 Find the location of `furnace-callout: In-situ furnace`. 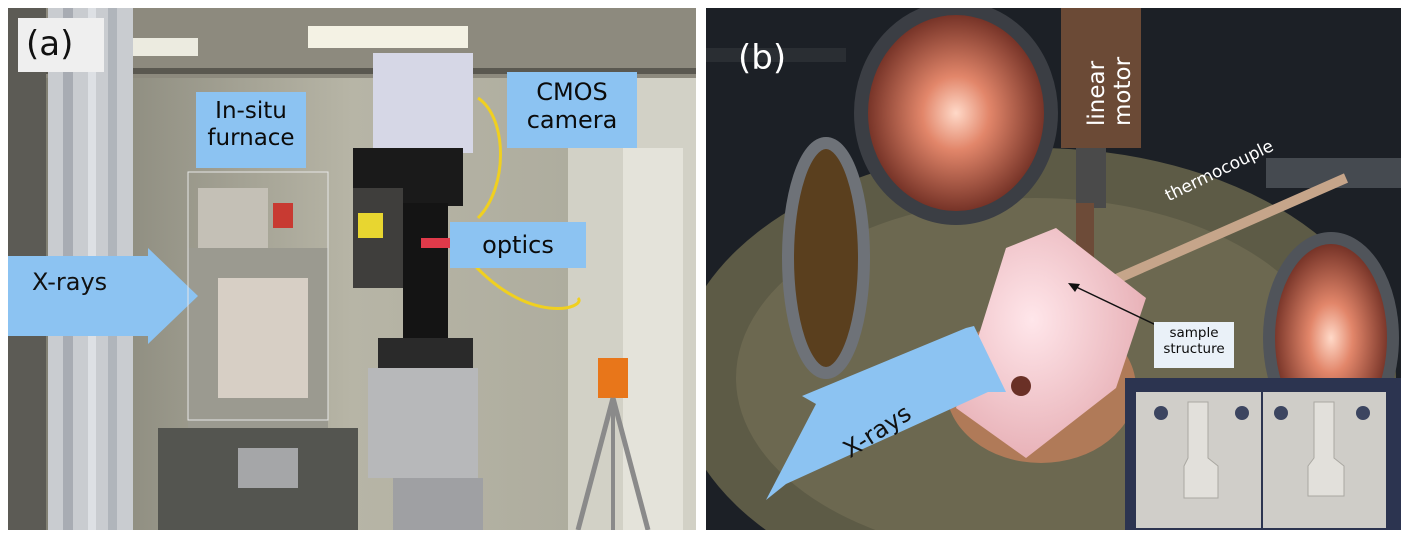

furnace-callout: In-situ furnace is located at coordinates (251, 130).